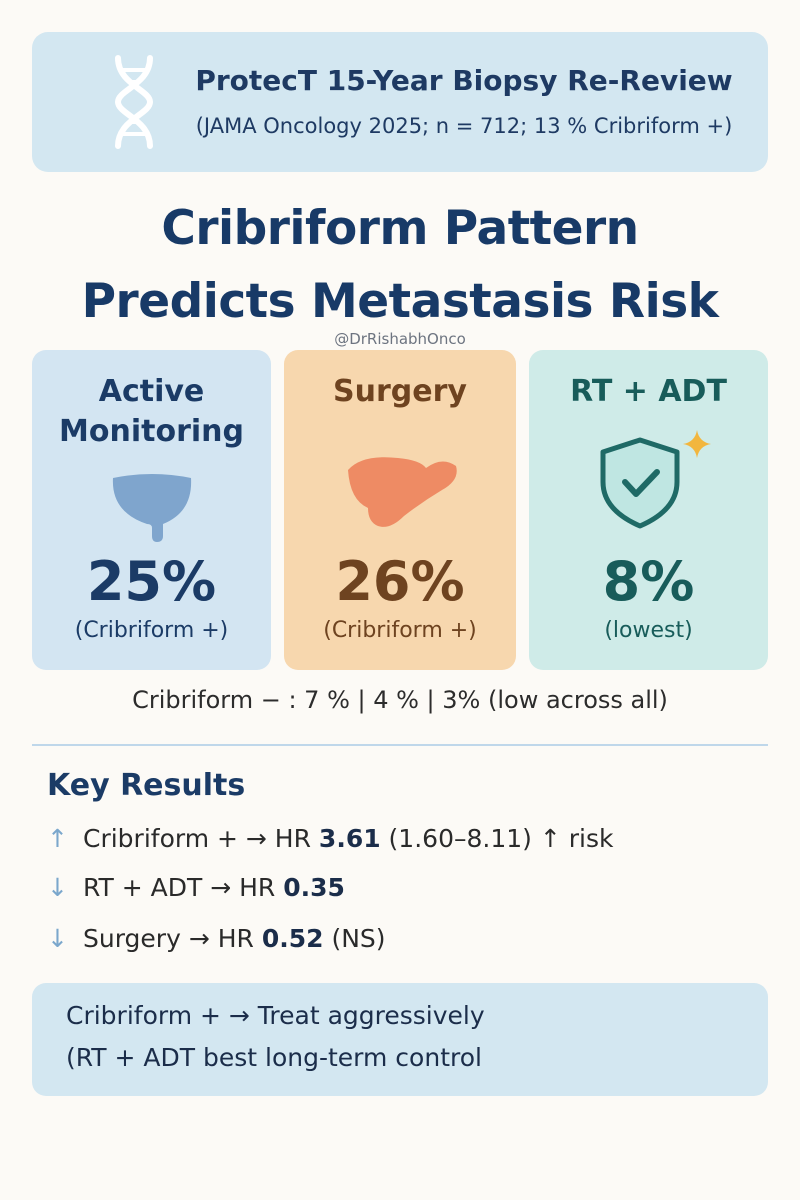  I want to click on card-surgery: Surgery 26% (Cribriform +), so click(400, 510).